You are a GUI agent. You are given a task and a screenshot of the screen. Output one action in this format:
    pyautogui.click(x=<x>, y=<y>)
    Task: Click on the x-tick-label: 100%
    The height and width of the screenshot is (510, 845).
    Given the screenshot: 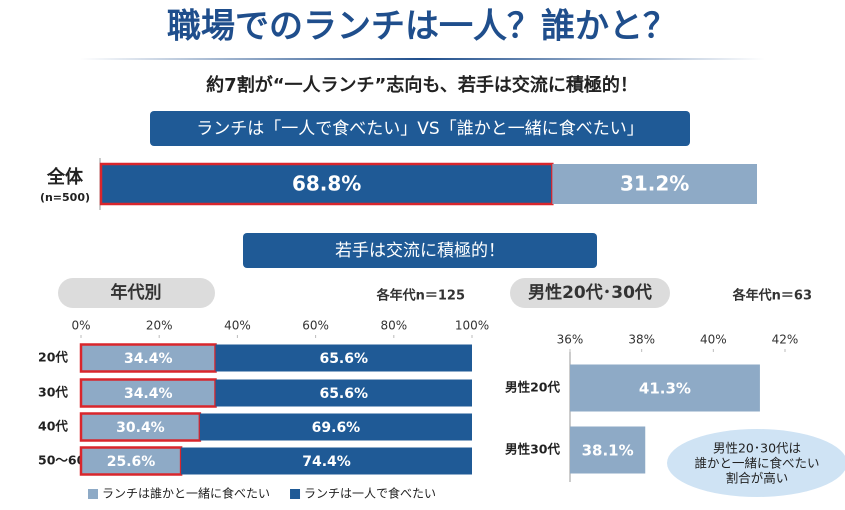 What is the action you would take?
    pyautogui.click(x=472, y=326)
    